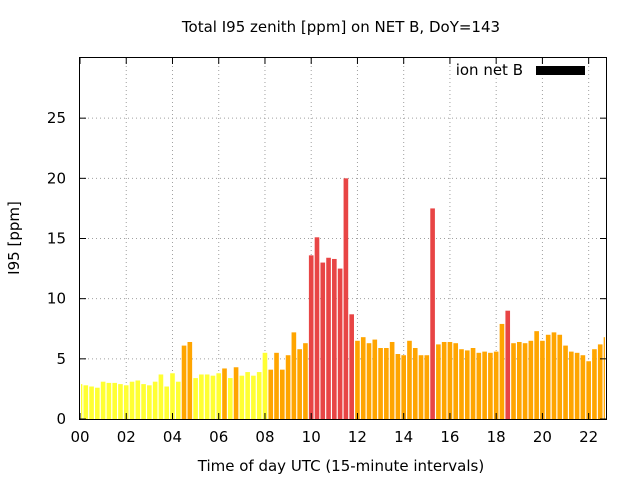  I want to click on y-tick-label: 5, so click(61, 359).